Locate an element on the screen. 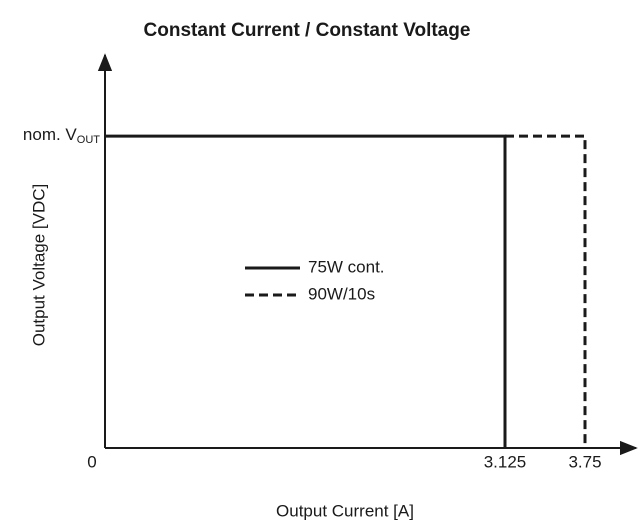 The width and height of the screenshot is (640, 525). x-tick-label: 3.75 is located at coordinates (584, 461).